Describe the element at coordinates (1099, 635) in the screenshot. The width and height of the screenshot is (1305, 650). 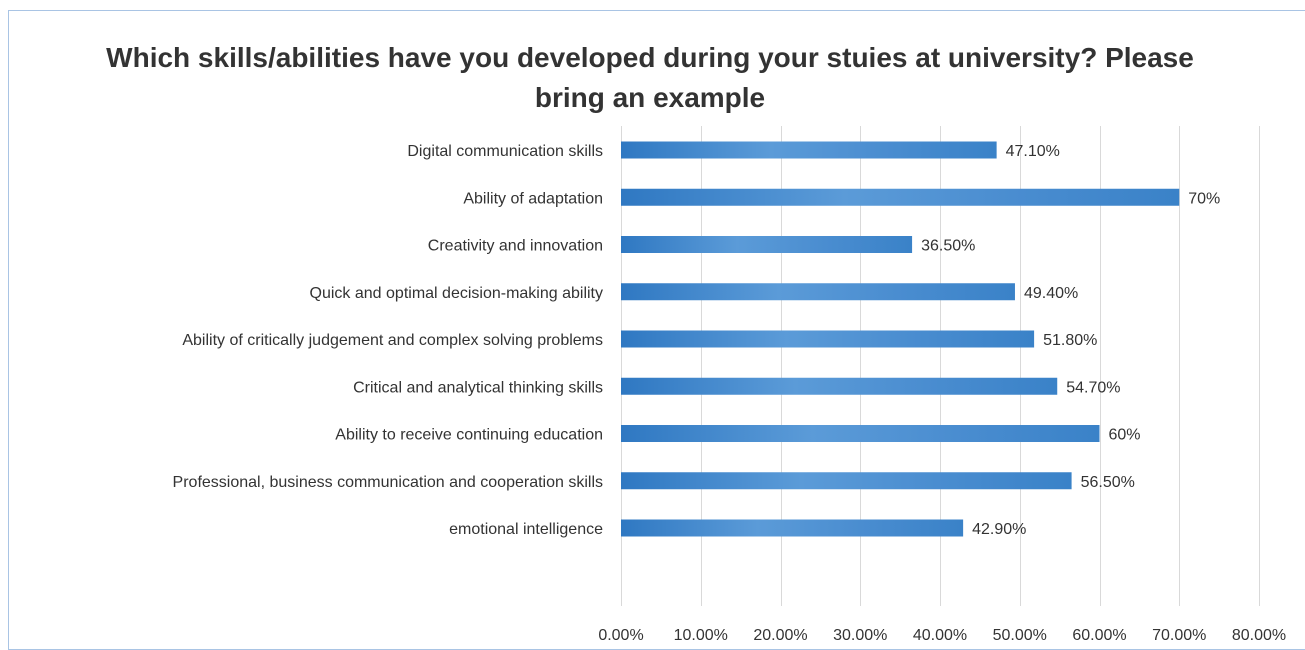
I see `x-tick-label: 60.00%` at that location.